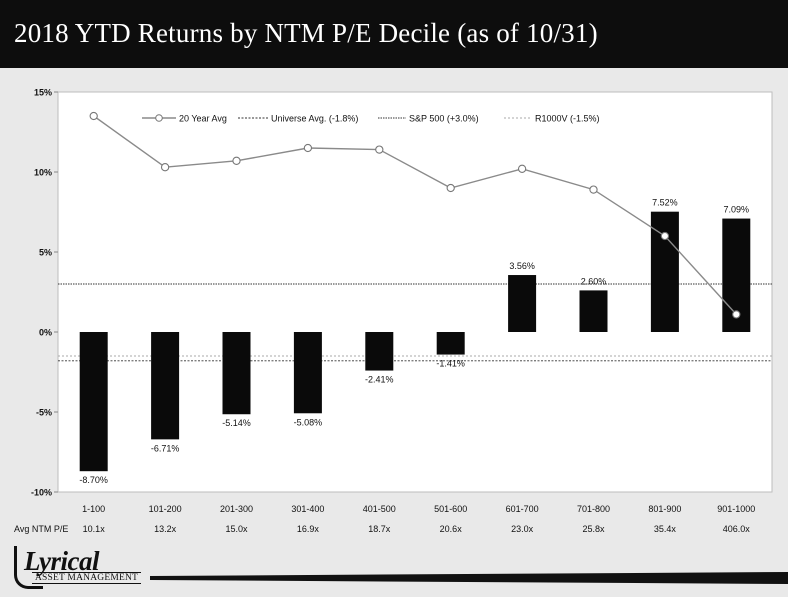  Describe the element at coordinates (665, 529) in the screenshot. I see `pe-value: 35.4x` at that location.